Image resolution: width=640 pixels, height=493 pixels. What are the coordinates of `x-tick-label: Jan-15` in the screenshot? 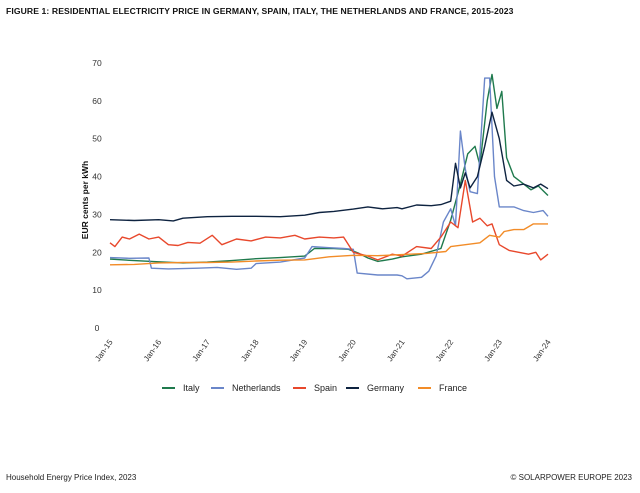 It's located at (104, 351).